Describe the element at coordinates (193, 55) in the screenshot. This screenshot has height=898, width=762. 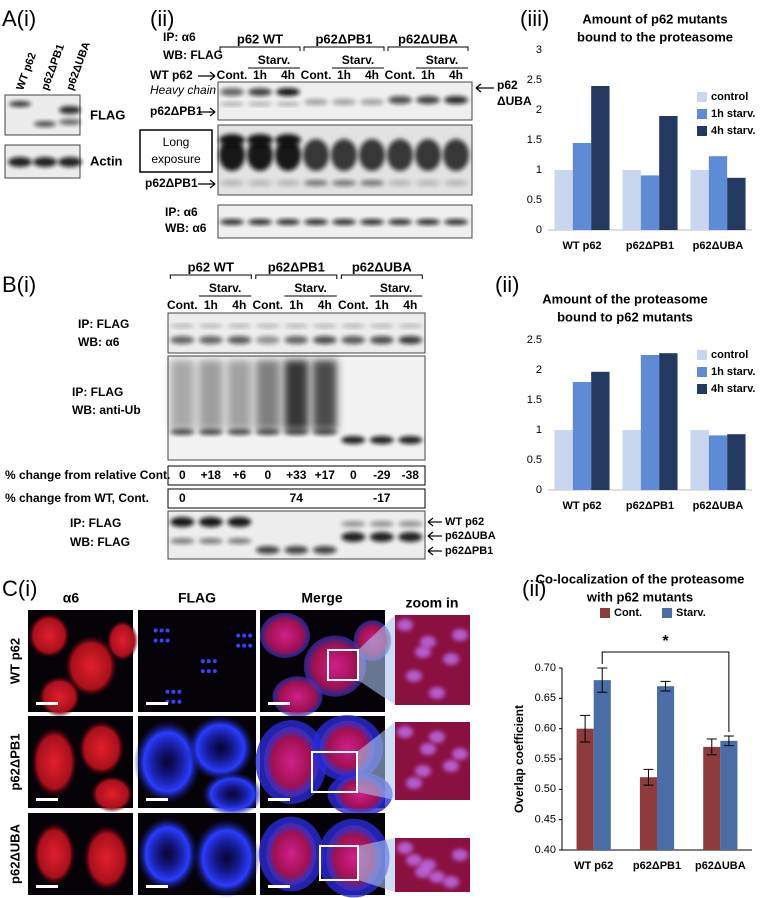
I see `wb-label: WB: FLAG` at that location.